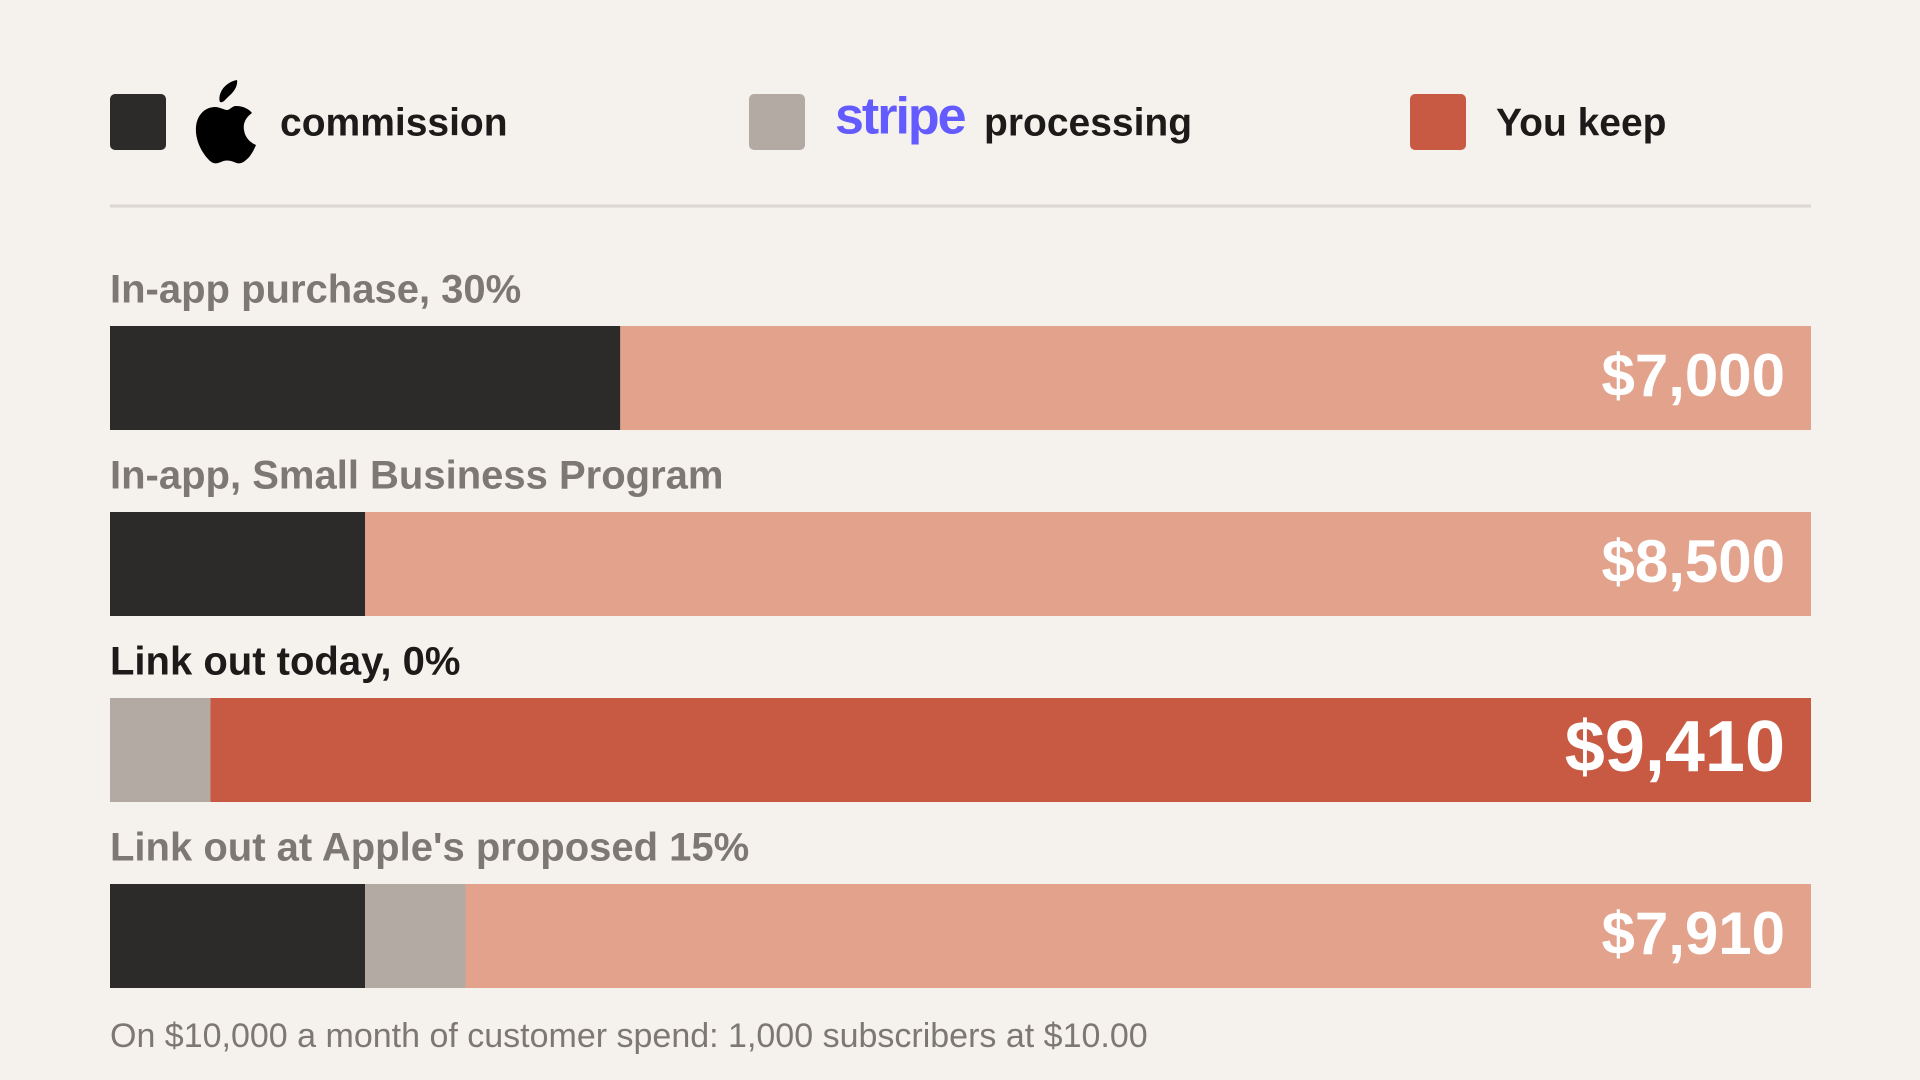  I want to click on row-label: In-app, Small Business Program, so click(417, 476).